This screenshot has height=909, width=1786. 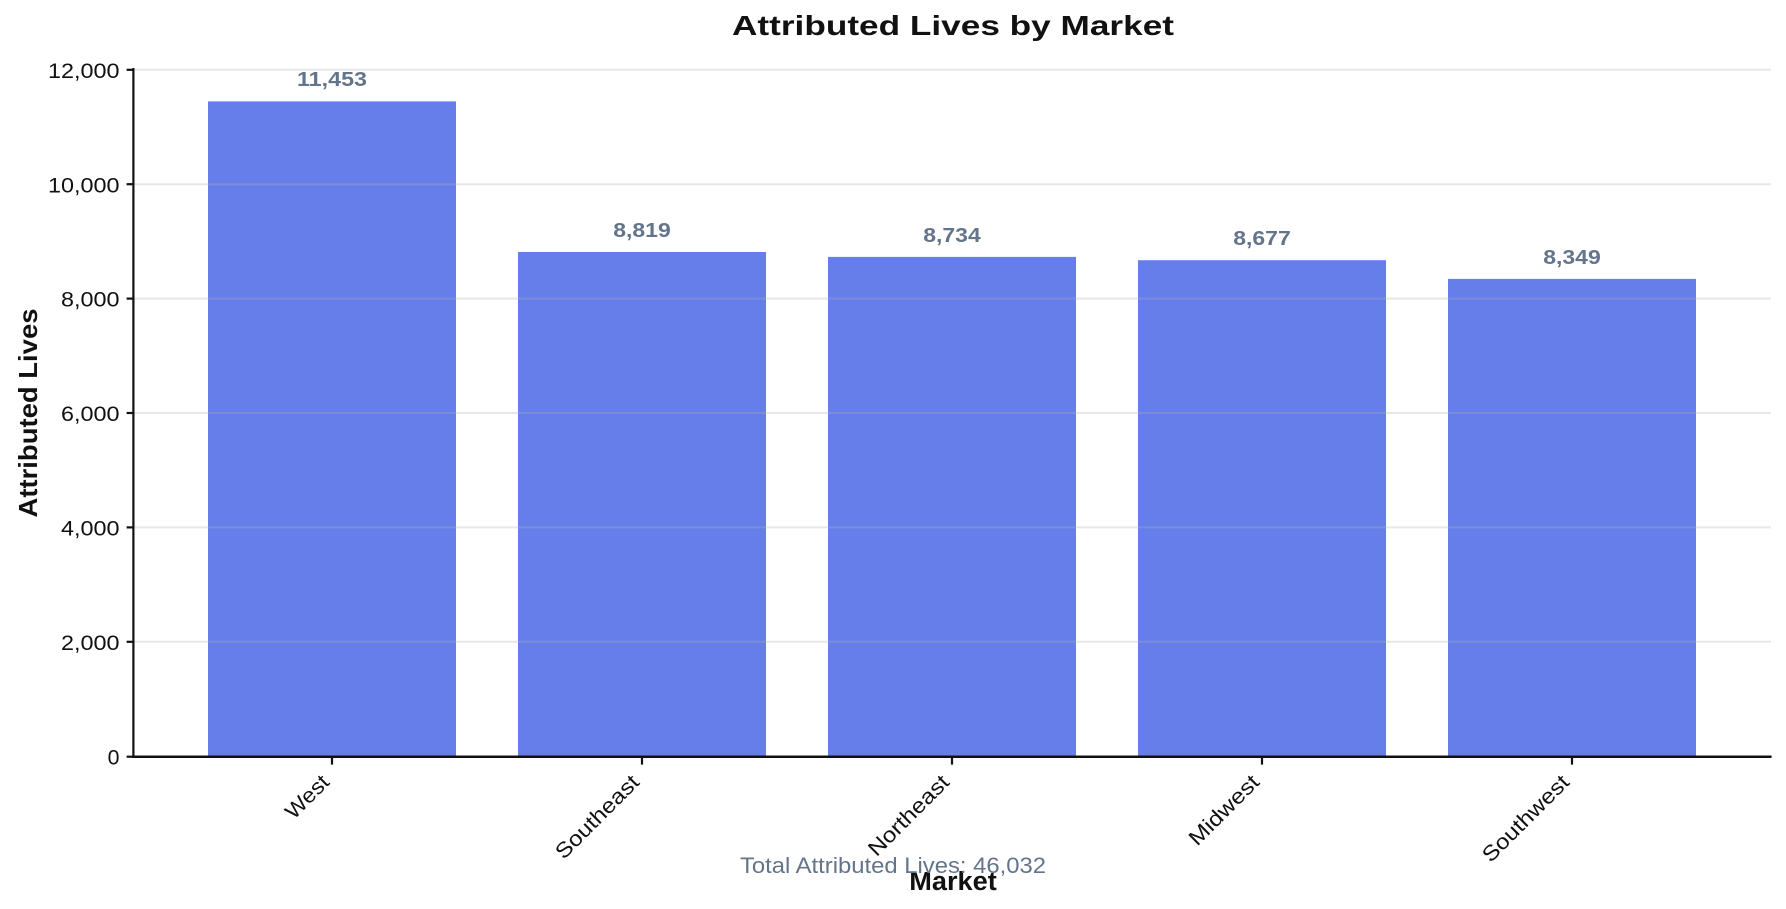 I want to click on svg-text: Attributed Lives by Market, so click(x=953, y=25).